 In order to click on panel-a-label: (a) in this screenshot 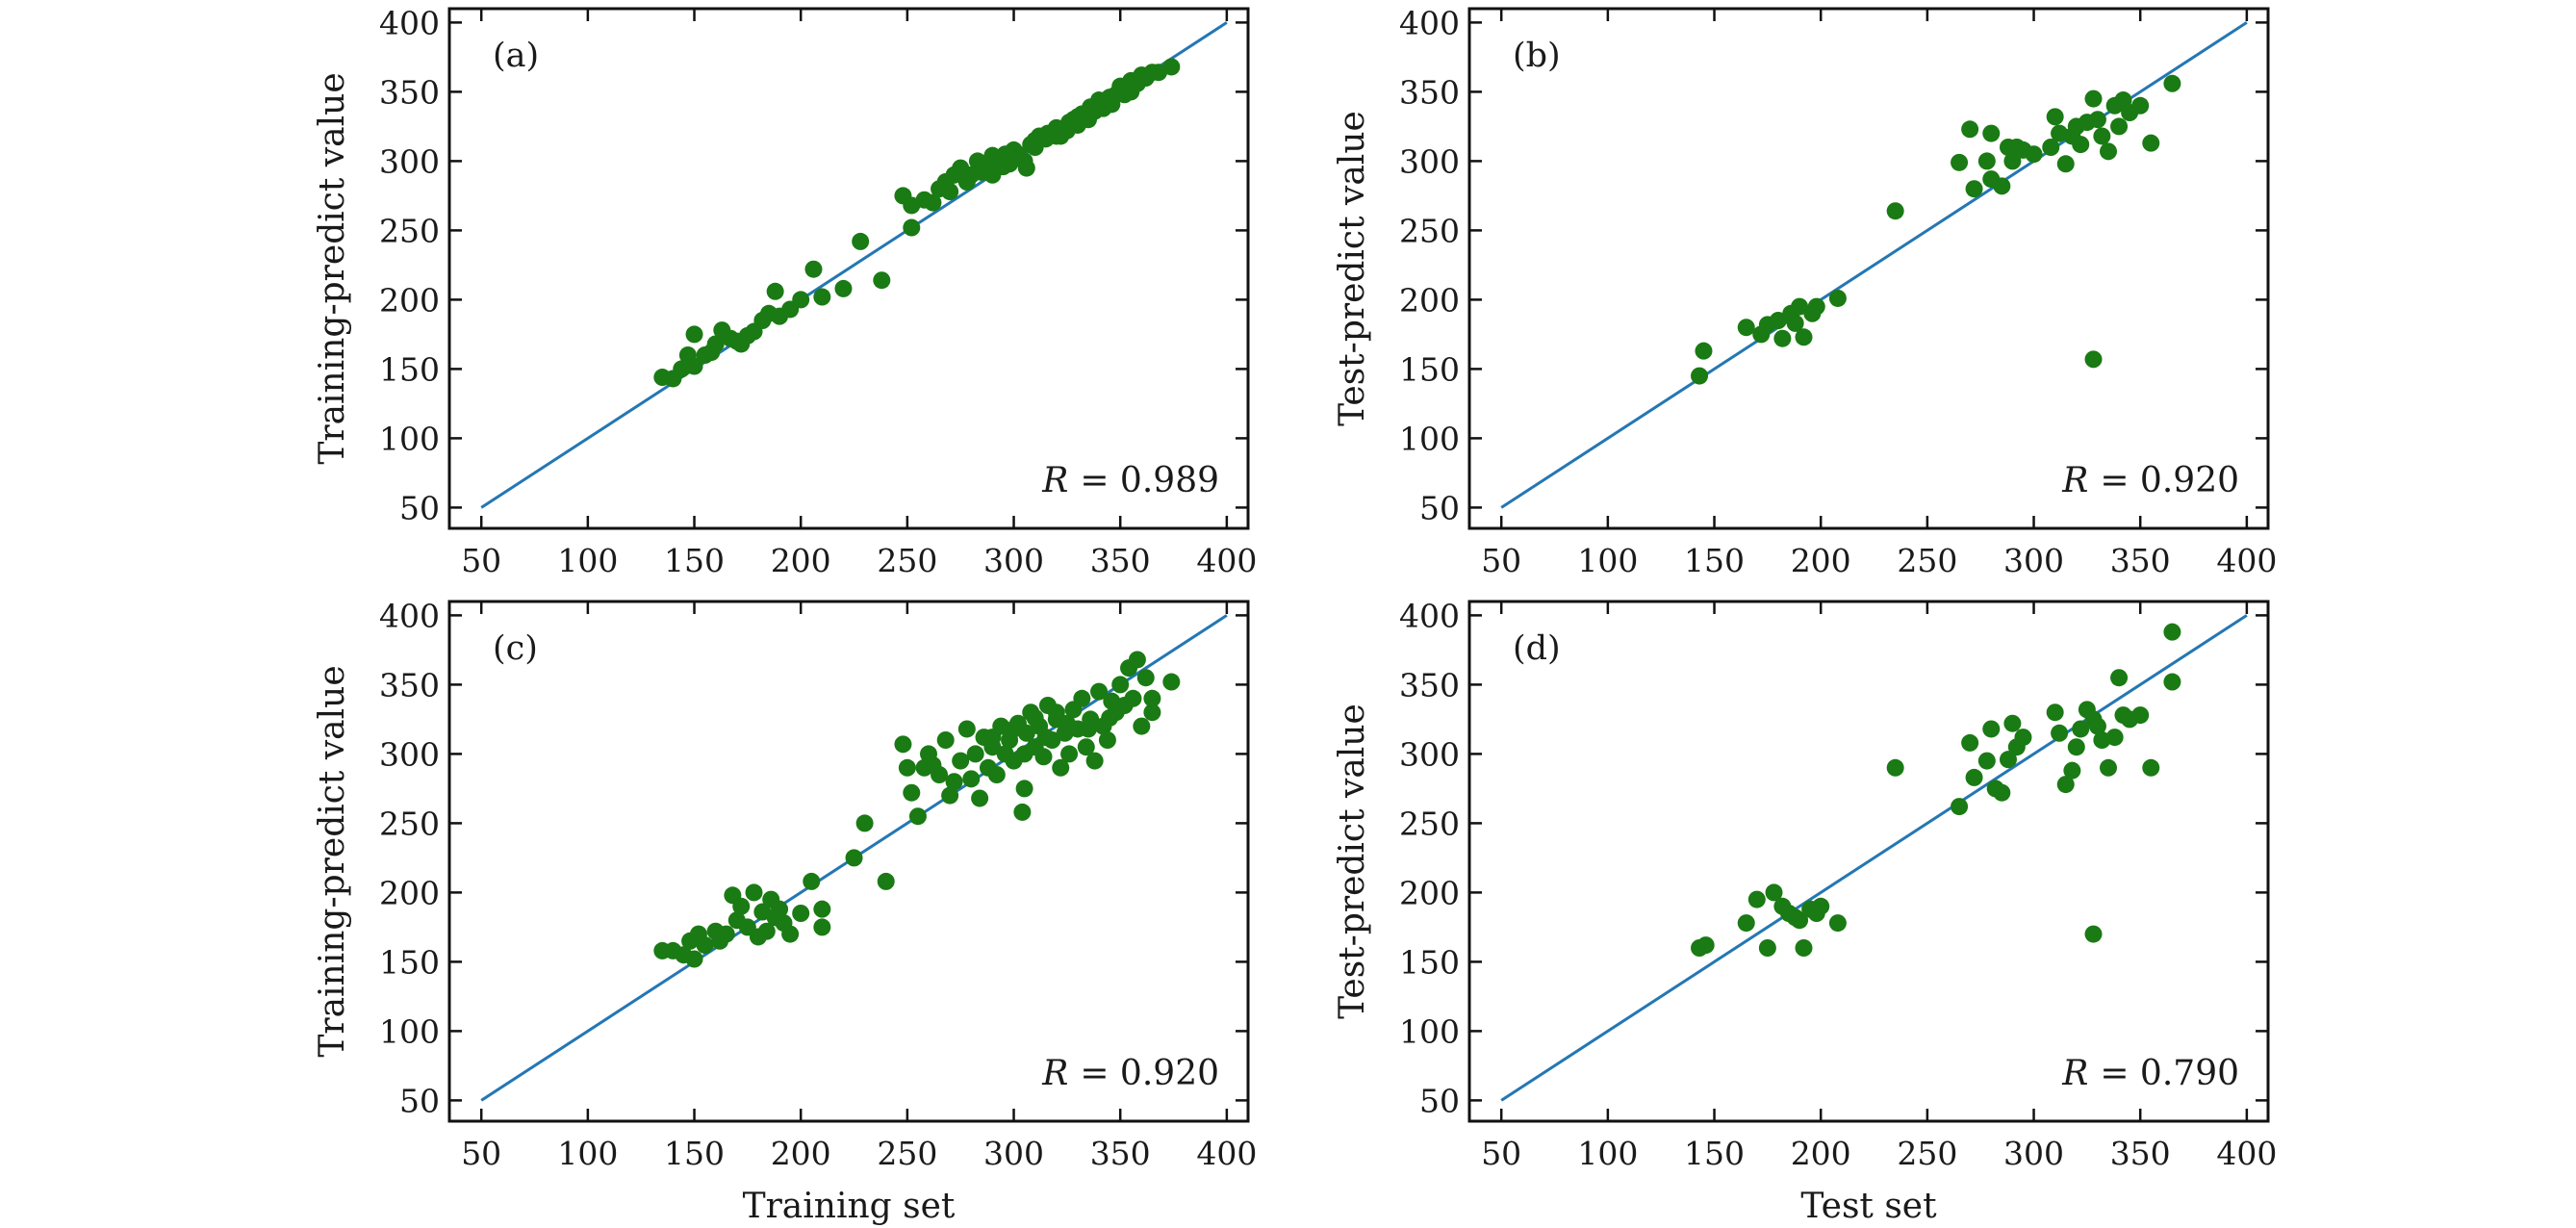, I will do `click(516, 56)`.